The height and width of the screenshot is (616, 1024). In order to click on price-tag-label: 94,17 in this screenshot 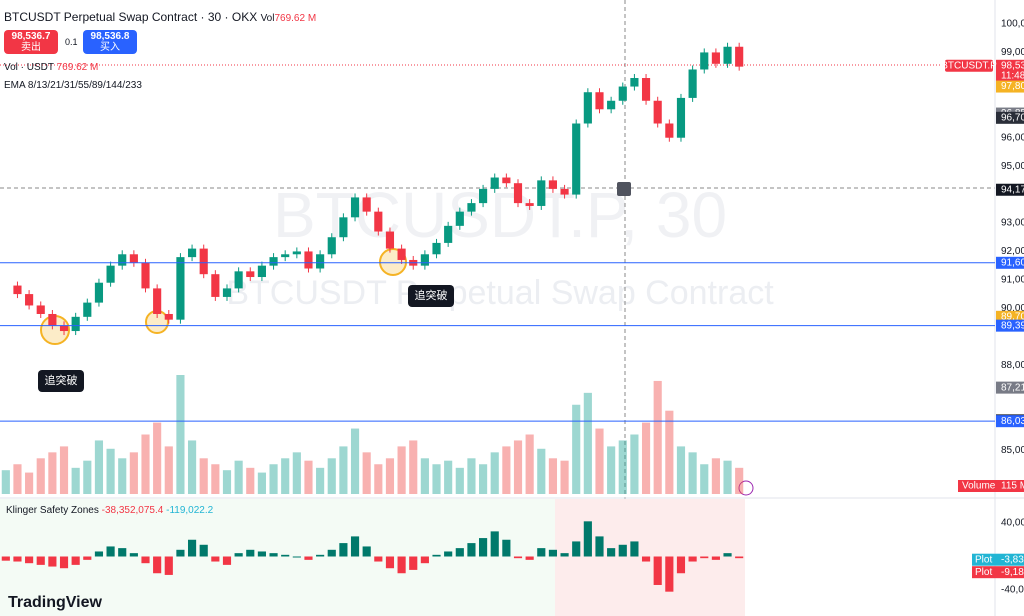, I will do `click(1012, 189)`.